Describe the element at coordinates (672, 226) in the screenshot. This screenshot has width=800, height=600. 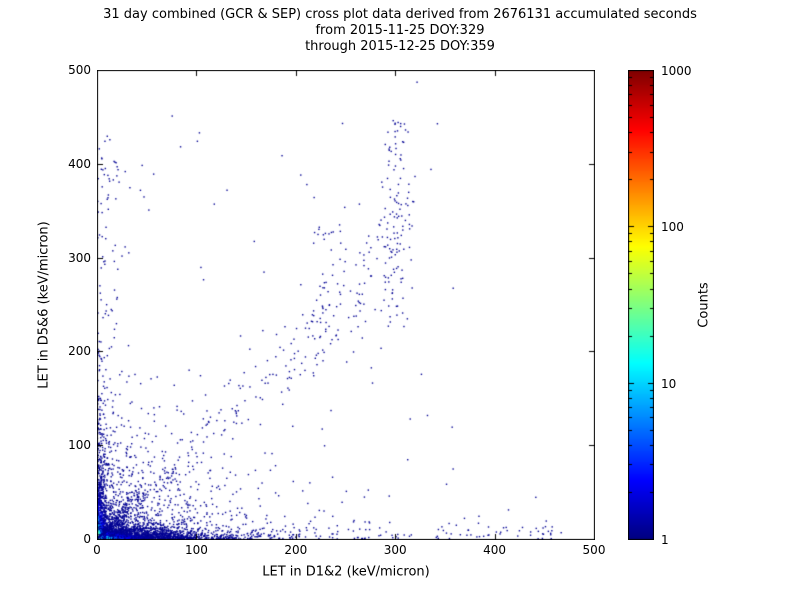
I see `colorbar-tick-label: 100` at that location.